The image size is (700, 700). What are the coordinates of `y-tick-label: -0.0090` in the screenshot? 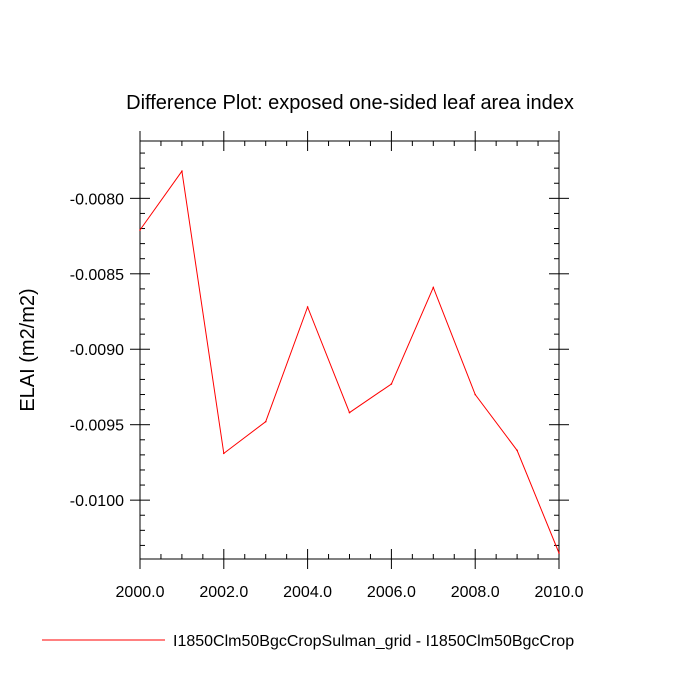 It's located at (97, 350).